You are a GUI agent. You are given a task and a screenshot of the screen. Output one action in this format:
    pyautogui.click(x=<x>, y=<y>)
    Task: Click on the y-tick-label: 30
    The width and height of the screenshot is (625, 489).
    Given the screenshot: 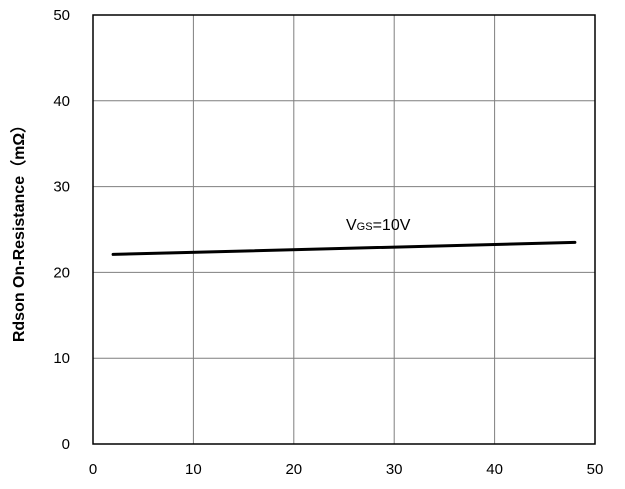 What is the action you would take?
    pyautogui.click(x=61, y=187)
    